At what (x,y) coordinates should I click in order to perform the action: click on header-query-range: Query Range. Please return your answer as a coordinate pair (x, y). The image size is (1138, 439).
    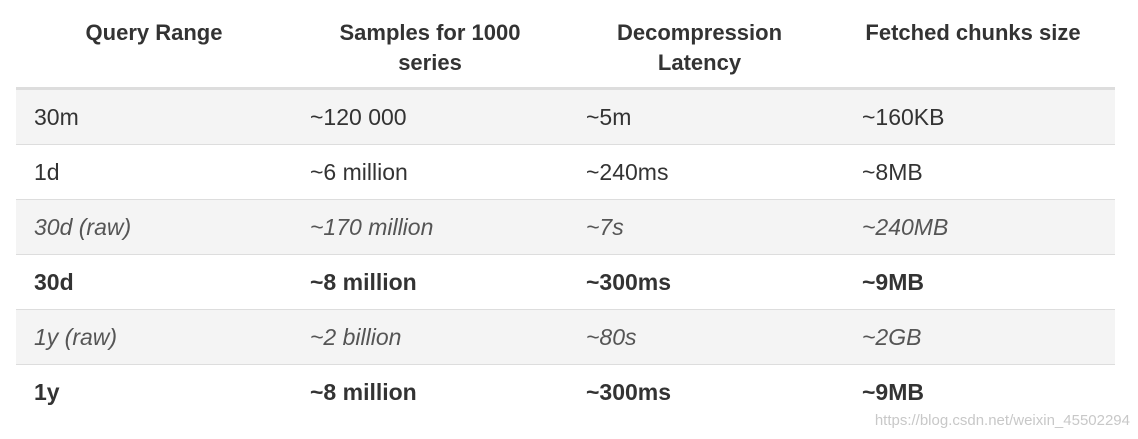
    Looking at the image, I should click on (154, 43).